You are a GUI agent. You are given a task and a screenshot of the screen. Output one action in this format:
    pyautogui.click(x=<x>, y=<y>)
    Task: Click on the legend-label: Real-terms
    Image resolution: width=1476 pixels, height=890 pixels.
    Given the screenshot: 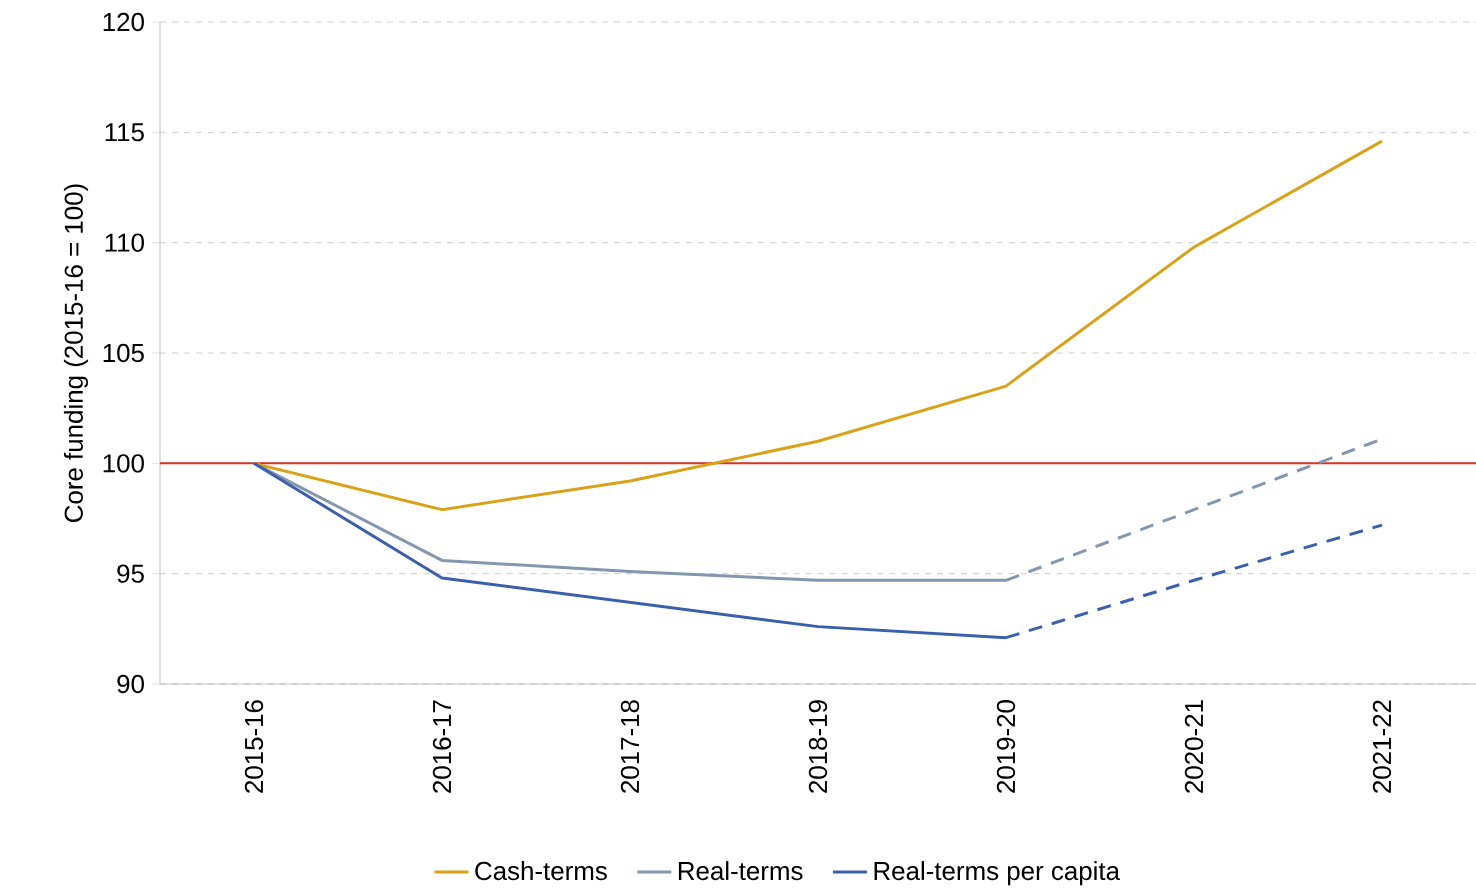 What is the action you would take?
    pyautogui.click(x=740, y=871)
    